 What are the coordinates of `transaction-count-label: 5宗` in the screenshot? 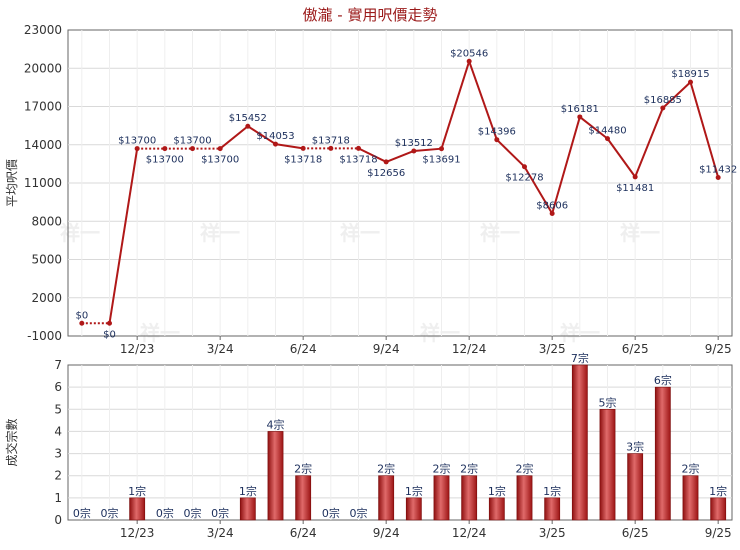 It's located at (608, 402).